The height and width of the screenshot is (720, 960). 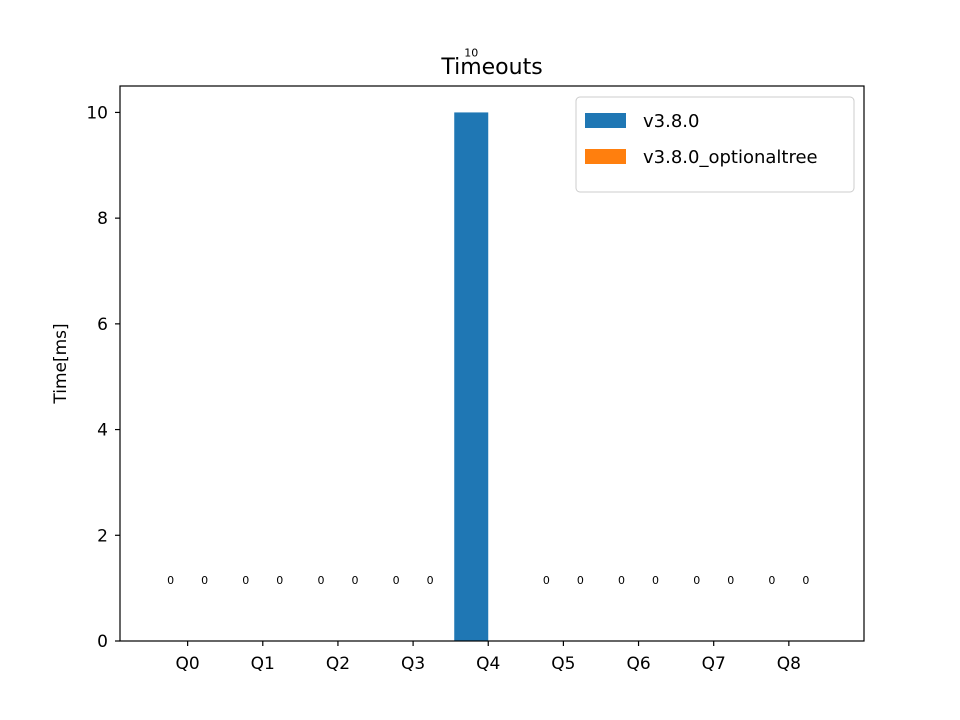 I want to click on legend-label-v380-optionaltree: v3.8.0_optionaltree, so click(x=730, y=157).